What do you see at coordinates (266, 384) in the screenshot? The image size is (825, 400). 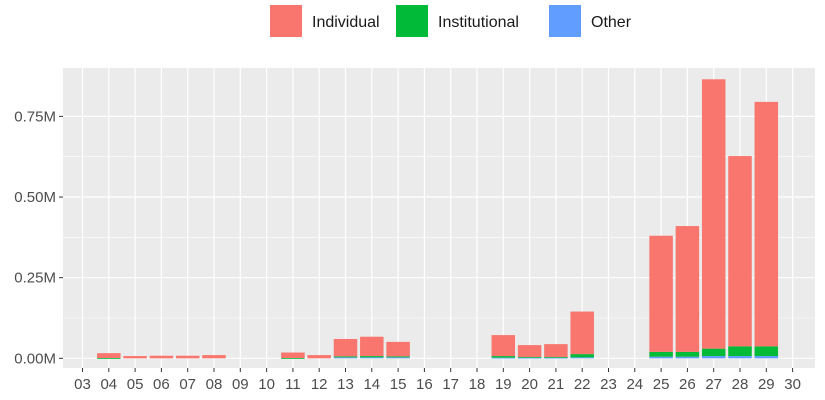 I see `x-tick-label: 10` at bounding box center [266, 384].